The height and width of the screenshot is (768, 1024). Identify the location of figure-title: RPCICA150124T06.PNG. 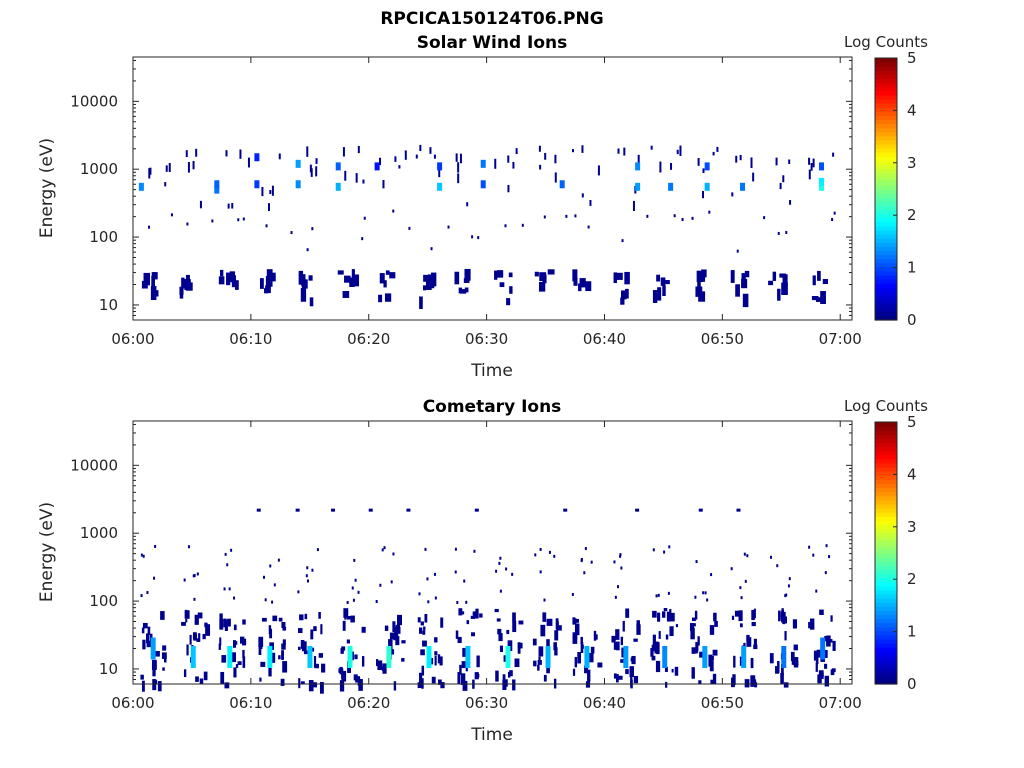
(491, 19).